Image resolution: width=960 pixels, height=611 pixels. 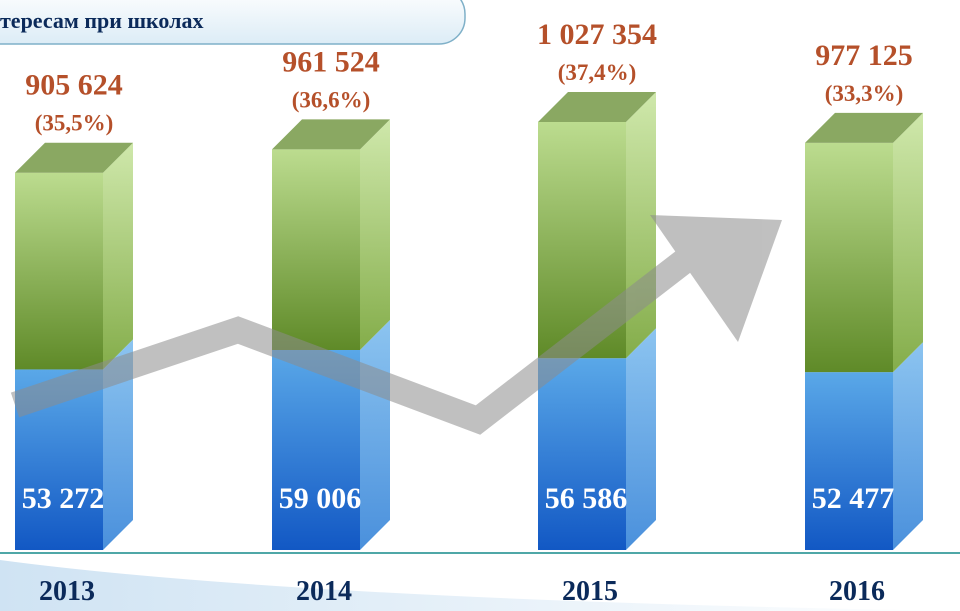 What do you see at coordinates (853, 498) in the screenshot?
I see `base-value-label: 52 477` at bounding box center [853, 498].